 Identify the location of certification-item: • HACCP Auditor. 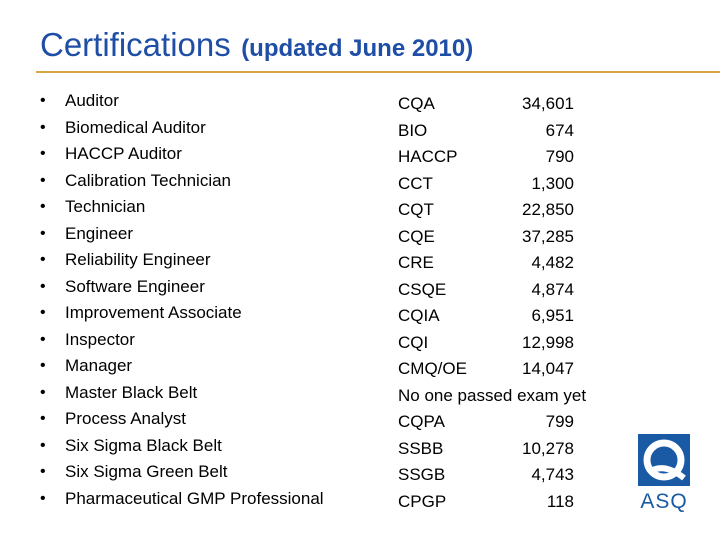
(181, 154).